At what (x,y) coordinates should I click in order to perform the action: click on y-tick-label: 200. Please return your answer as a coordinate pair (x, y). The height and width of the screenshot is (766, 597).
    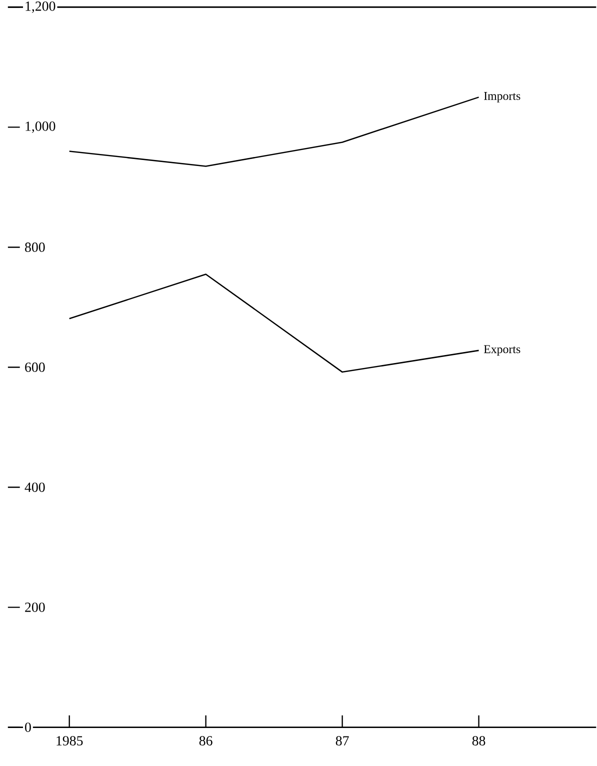
    Looking at the image, I should click on (35, 607).